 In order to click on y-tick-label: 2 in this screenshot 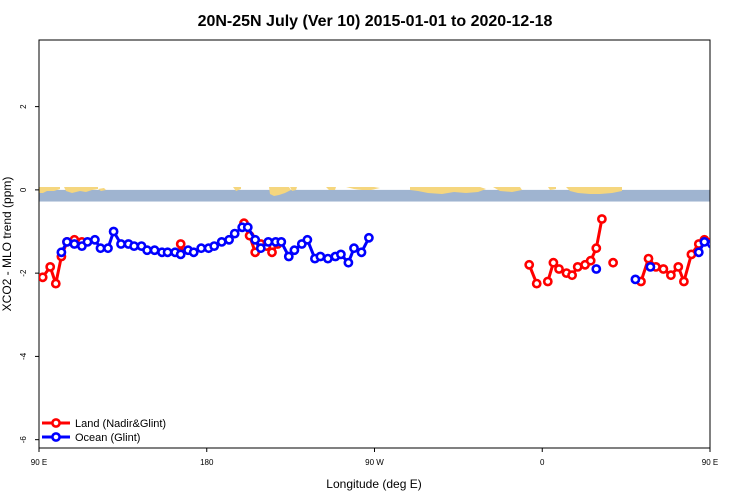, I will do `click(23, 106)`.